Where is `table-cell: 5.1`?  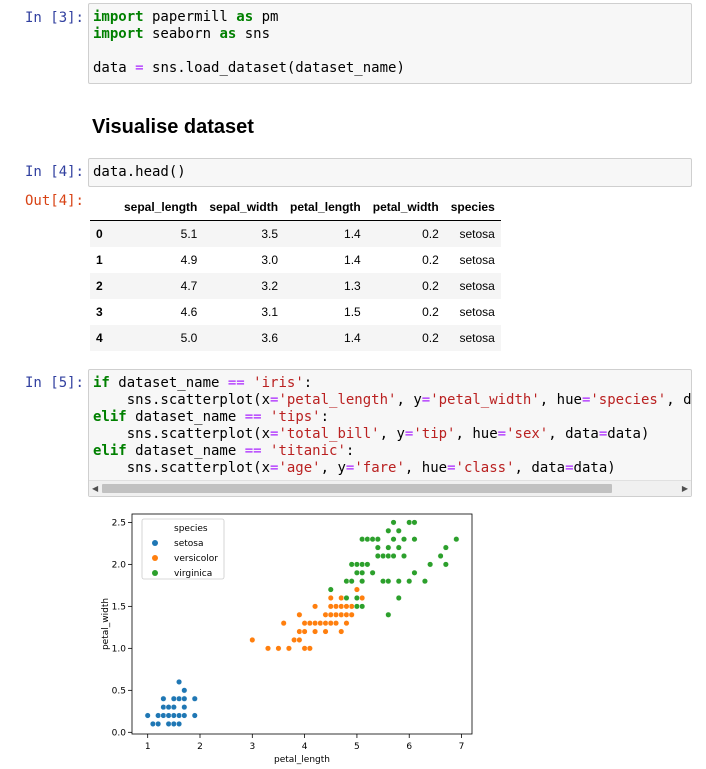
table-cell: 5.1 is located at coordinates (189, 234).